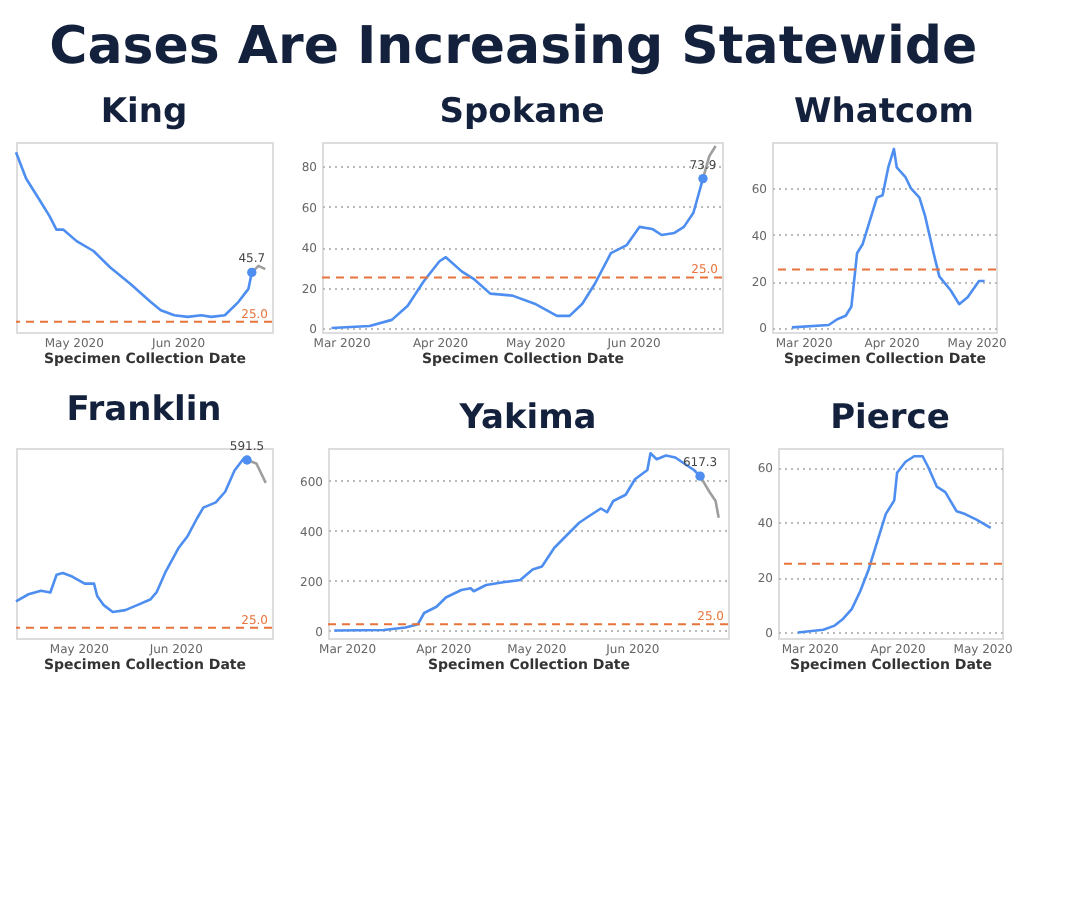 This screenshot has height=924, width=1068. I want to click on chart-title: Pierce, so click(890, 418).